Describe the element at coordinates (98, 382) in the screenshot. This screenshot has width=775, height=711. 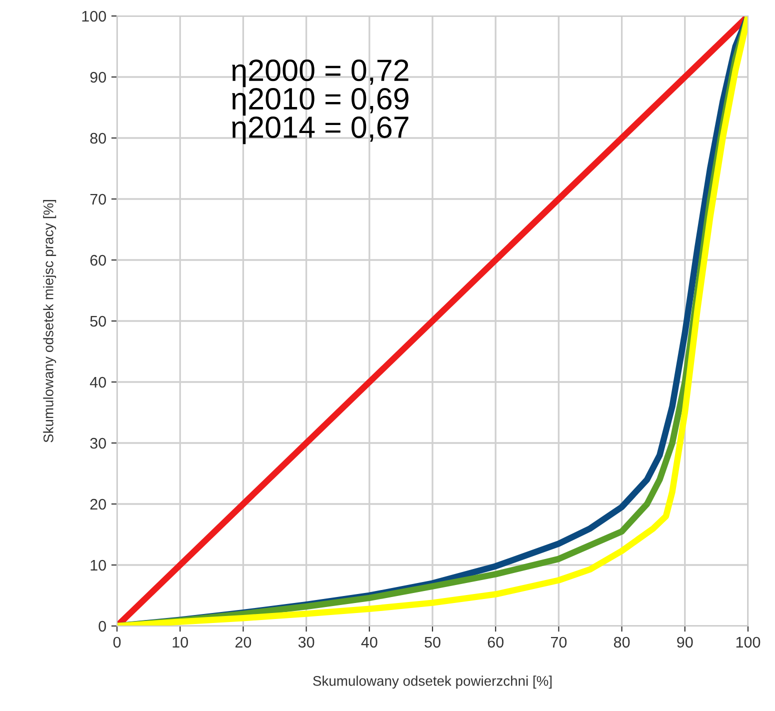
I see `y-tick-label: 40` at that location.